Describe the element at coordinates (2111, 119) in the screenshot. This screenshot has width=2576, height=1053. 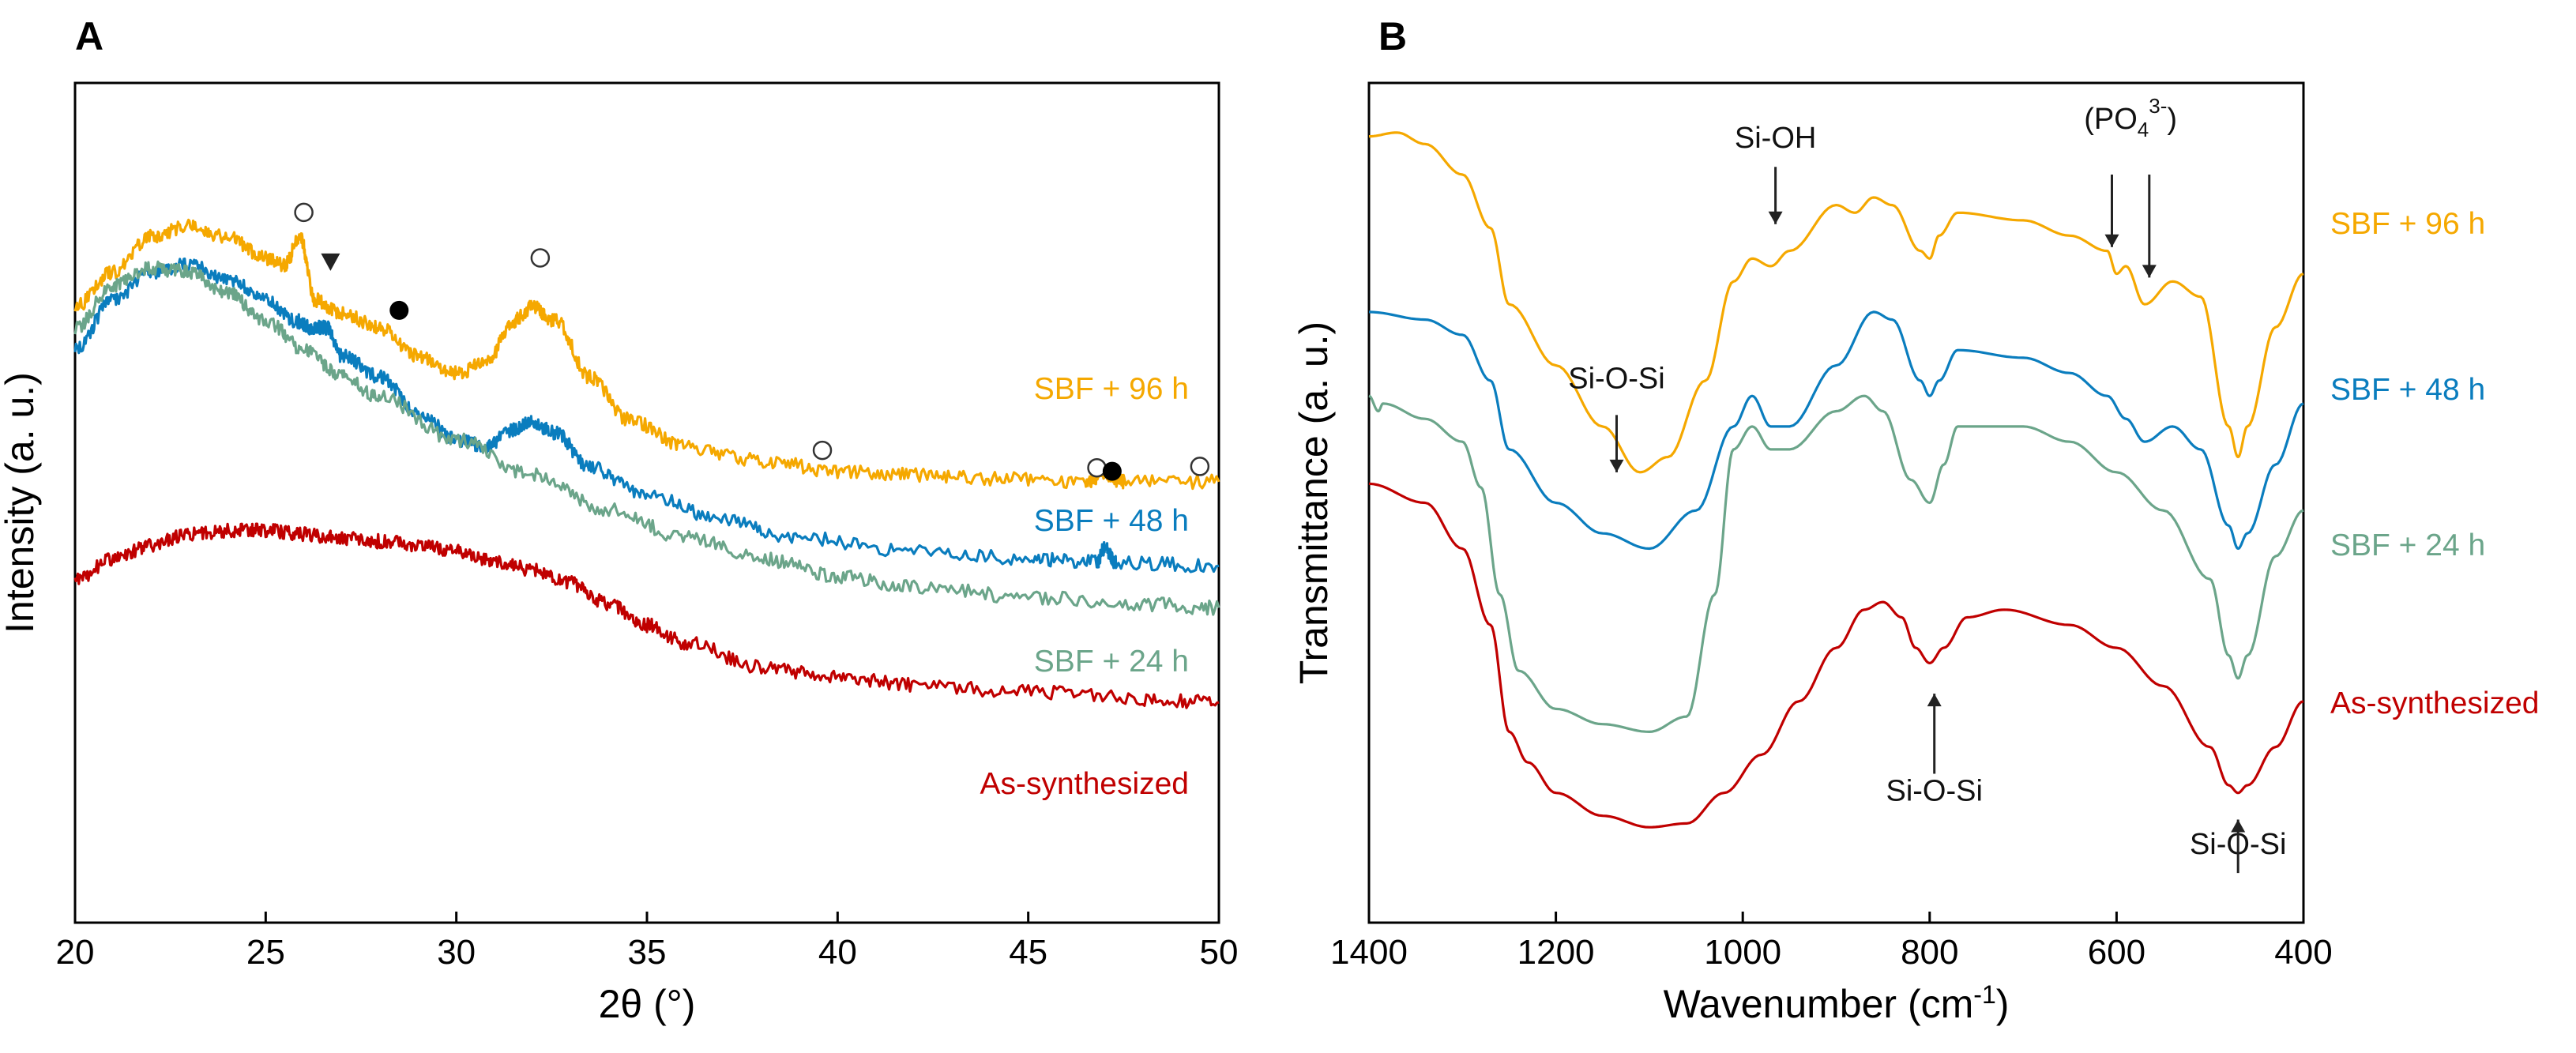
I see `phosphate-label-main: (PO` at that location.